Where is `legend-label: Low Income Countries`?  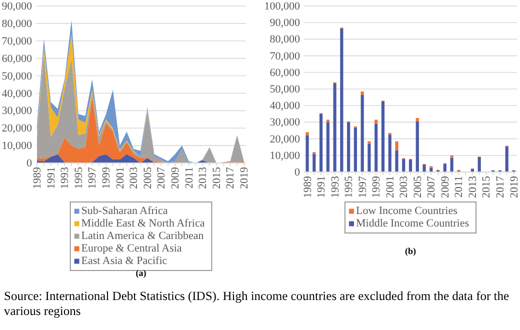 legend-label: Low Income Countries is located at coordinates (407, 210).